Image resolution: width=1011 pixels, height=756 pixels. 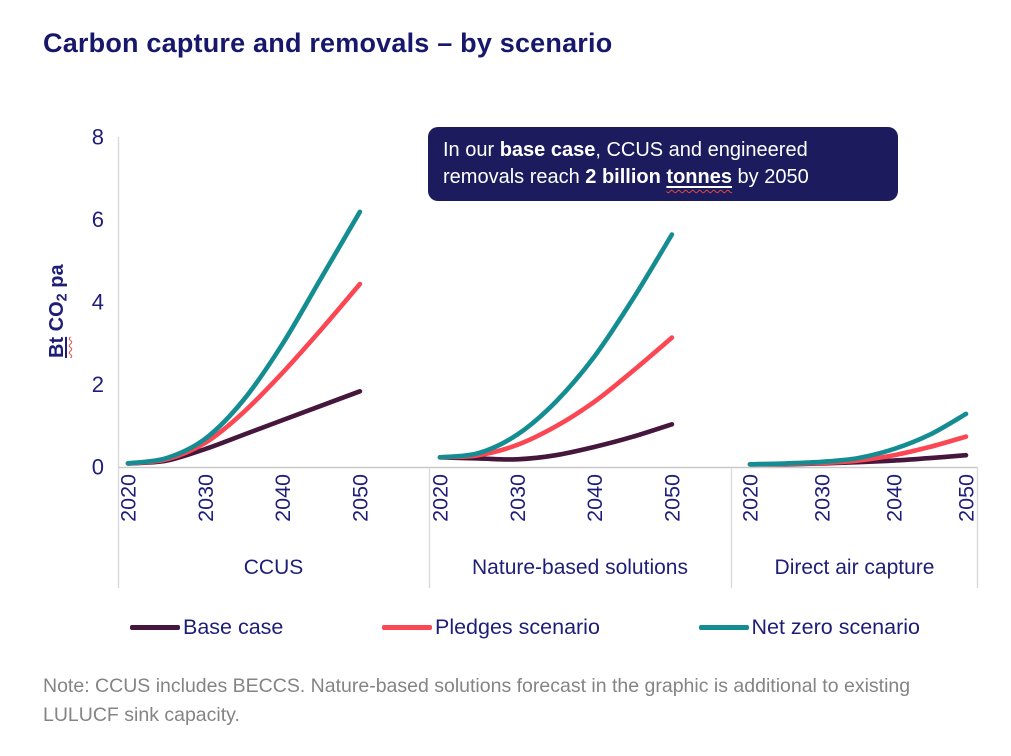 I want to click on net-zero-scenario-line-swatch, so click(x=723, y=627).